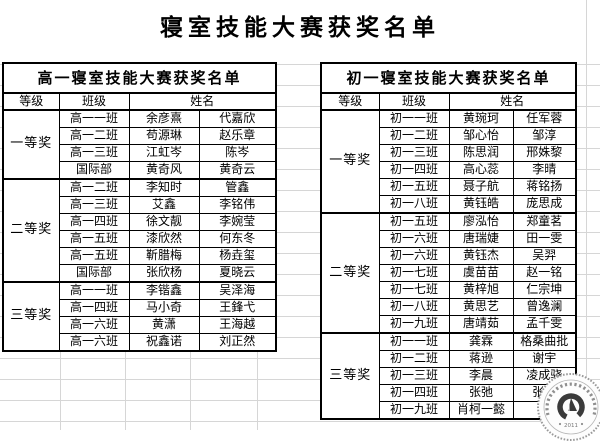  What do you see at coordinates (164, 290) in the screenshot?
I see `name-cell: 李锴鑫` at bounding box center [164, 290].